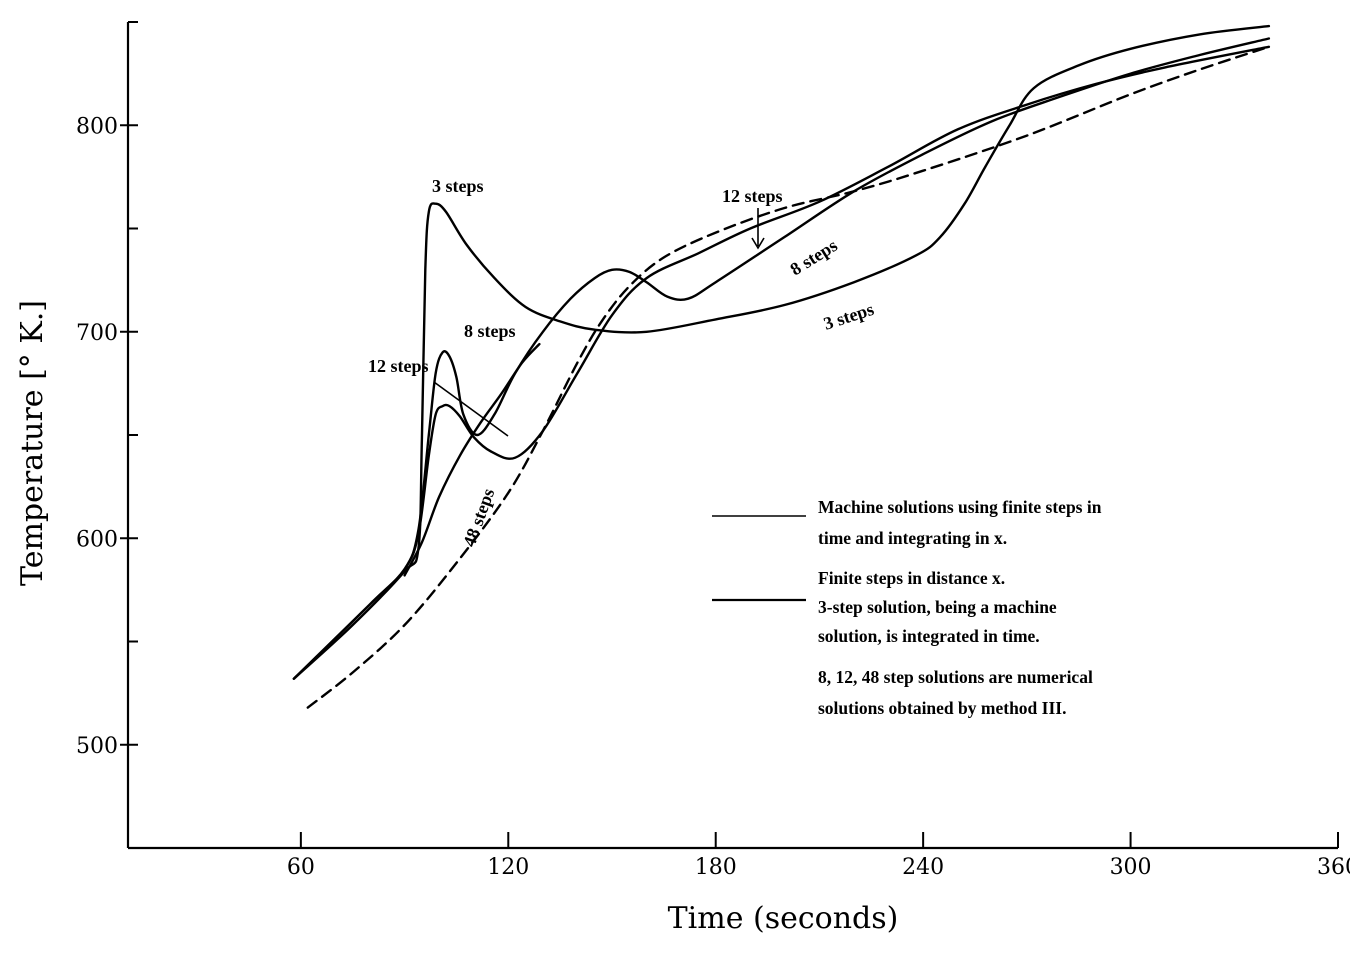  I want to click on annotation-3-steps-lower: 3 steps, so click(848, 316).